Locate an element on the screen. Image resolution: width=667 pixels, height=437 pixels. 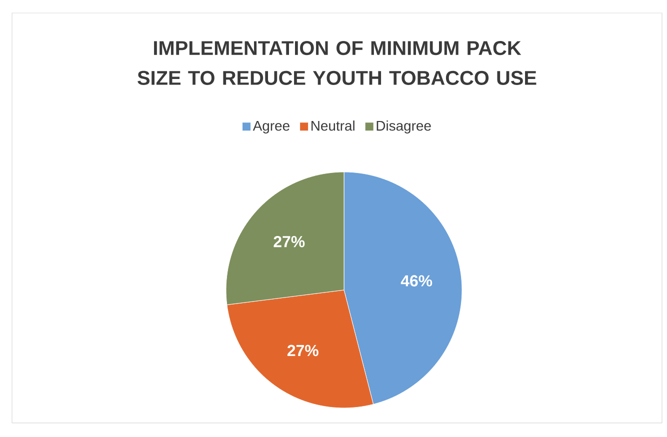
legend-label: Neutral is located at coordinates (333, 125).